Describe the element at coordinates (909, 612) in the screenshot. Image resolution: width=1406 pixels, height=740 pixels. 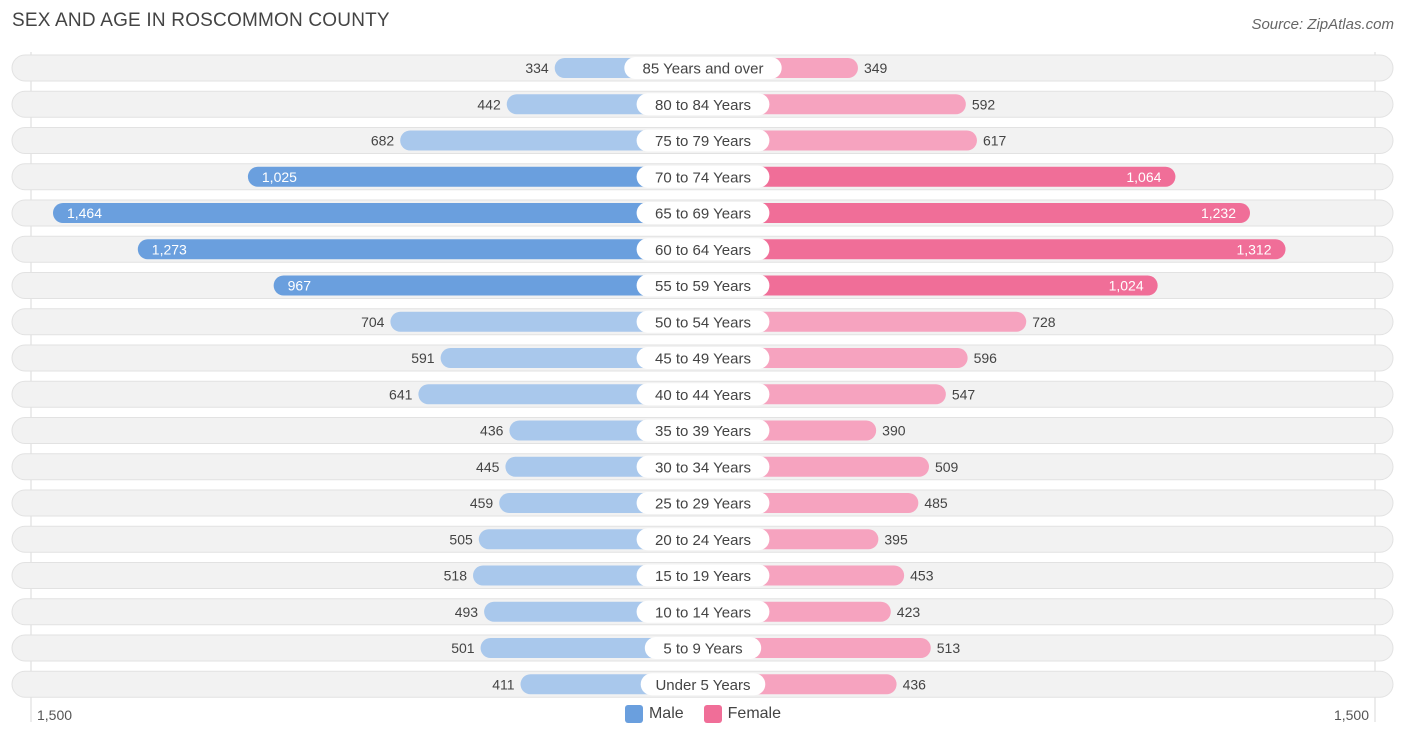
I see `female-value-label: 423` at that location.